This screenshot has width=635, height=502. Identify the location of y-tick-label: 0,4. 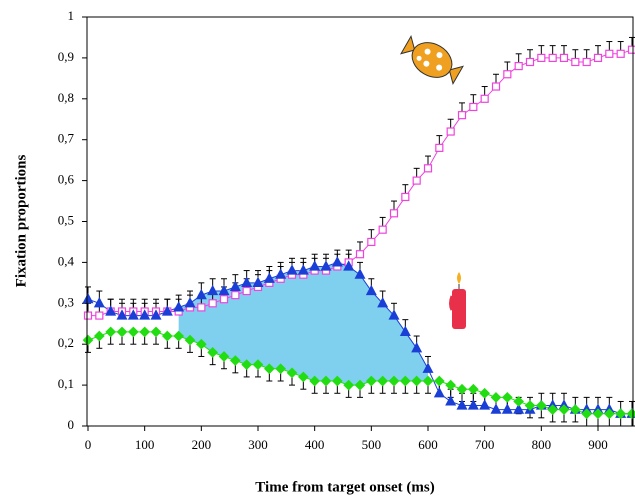
(66, 260).